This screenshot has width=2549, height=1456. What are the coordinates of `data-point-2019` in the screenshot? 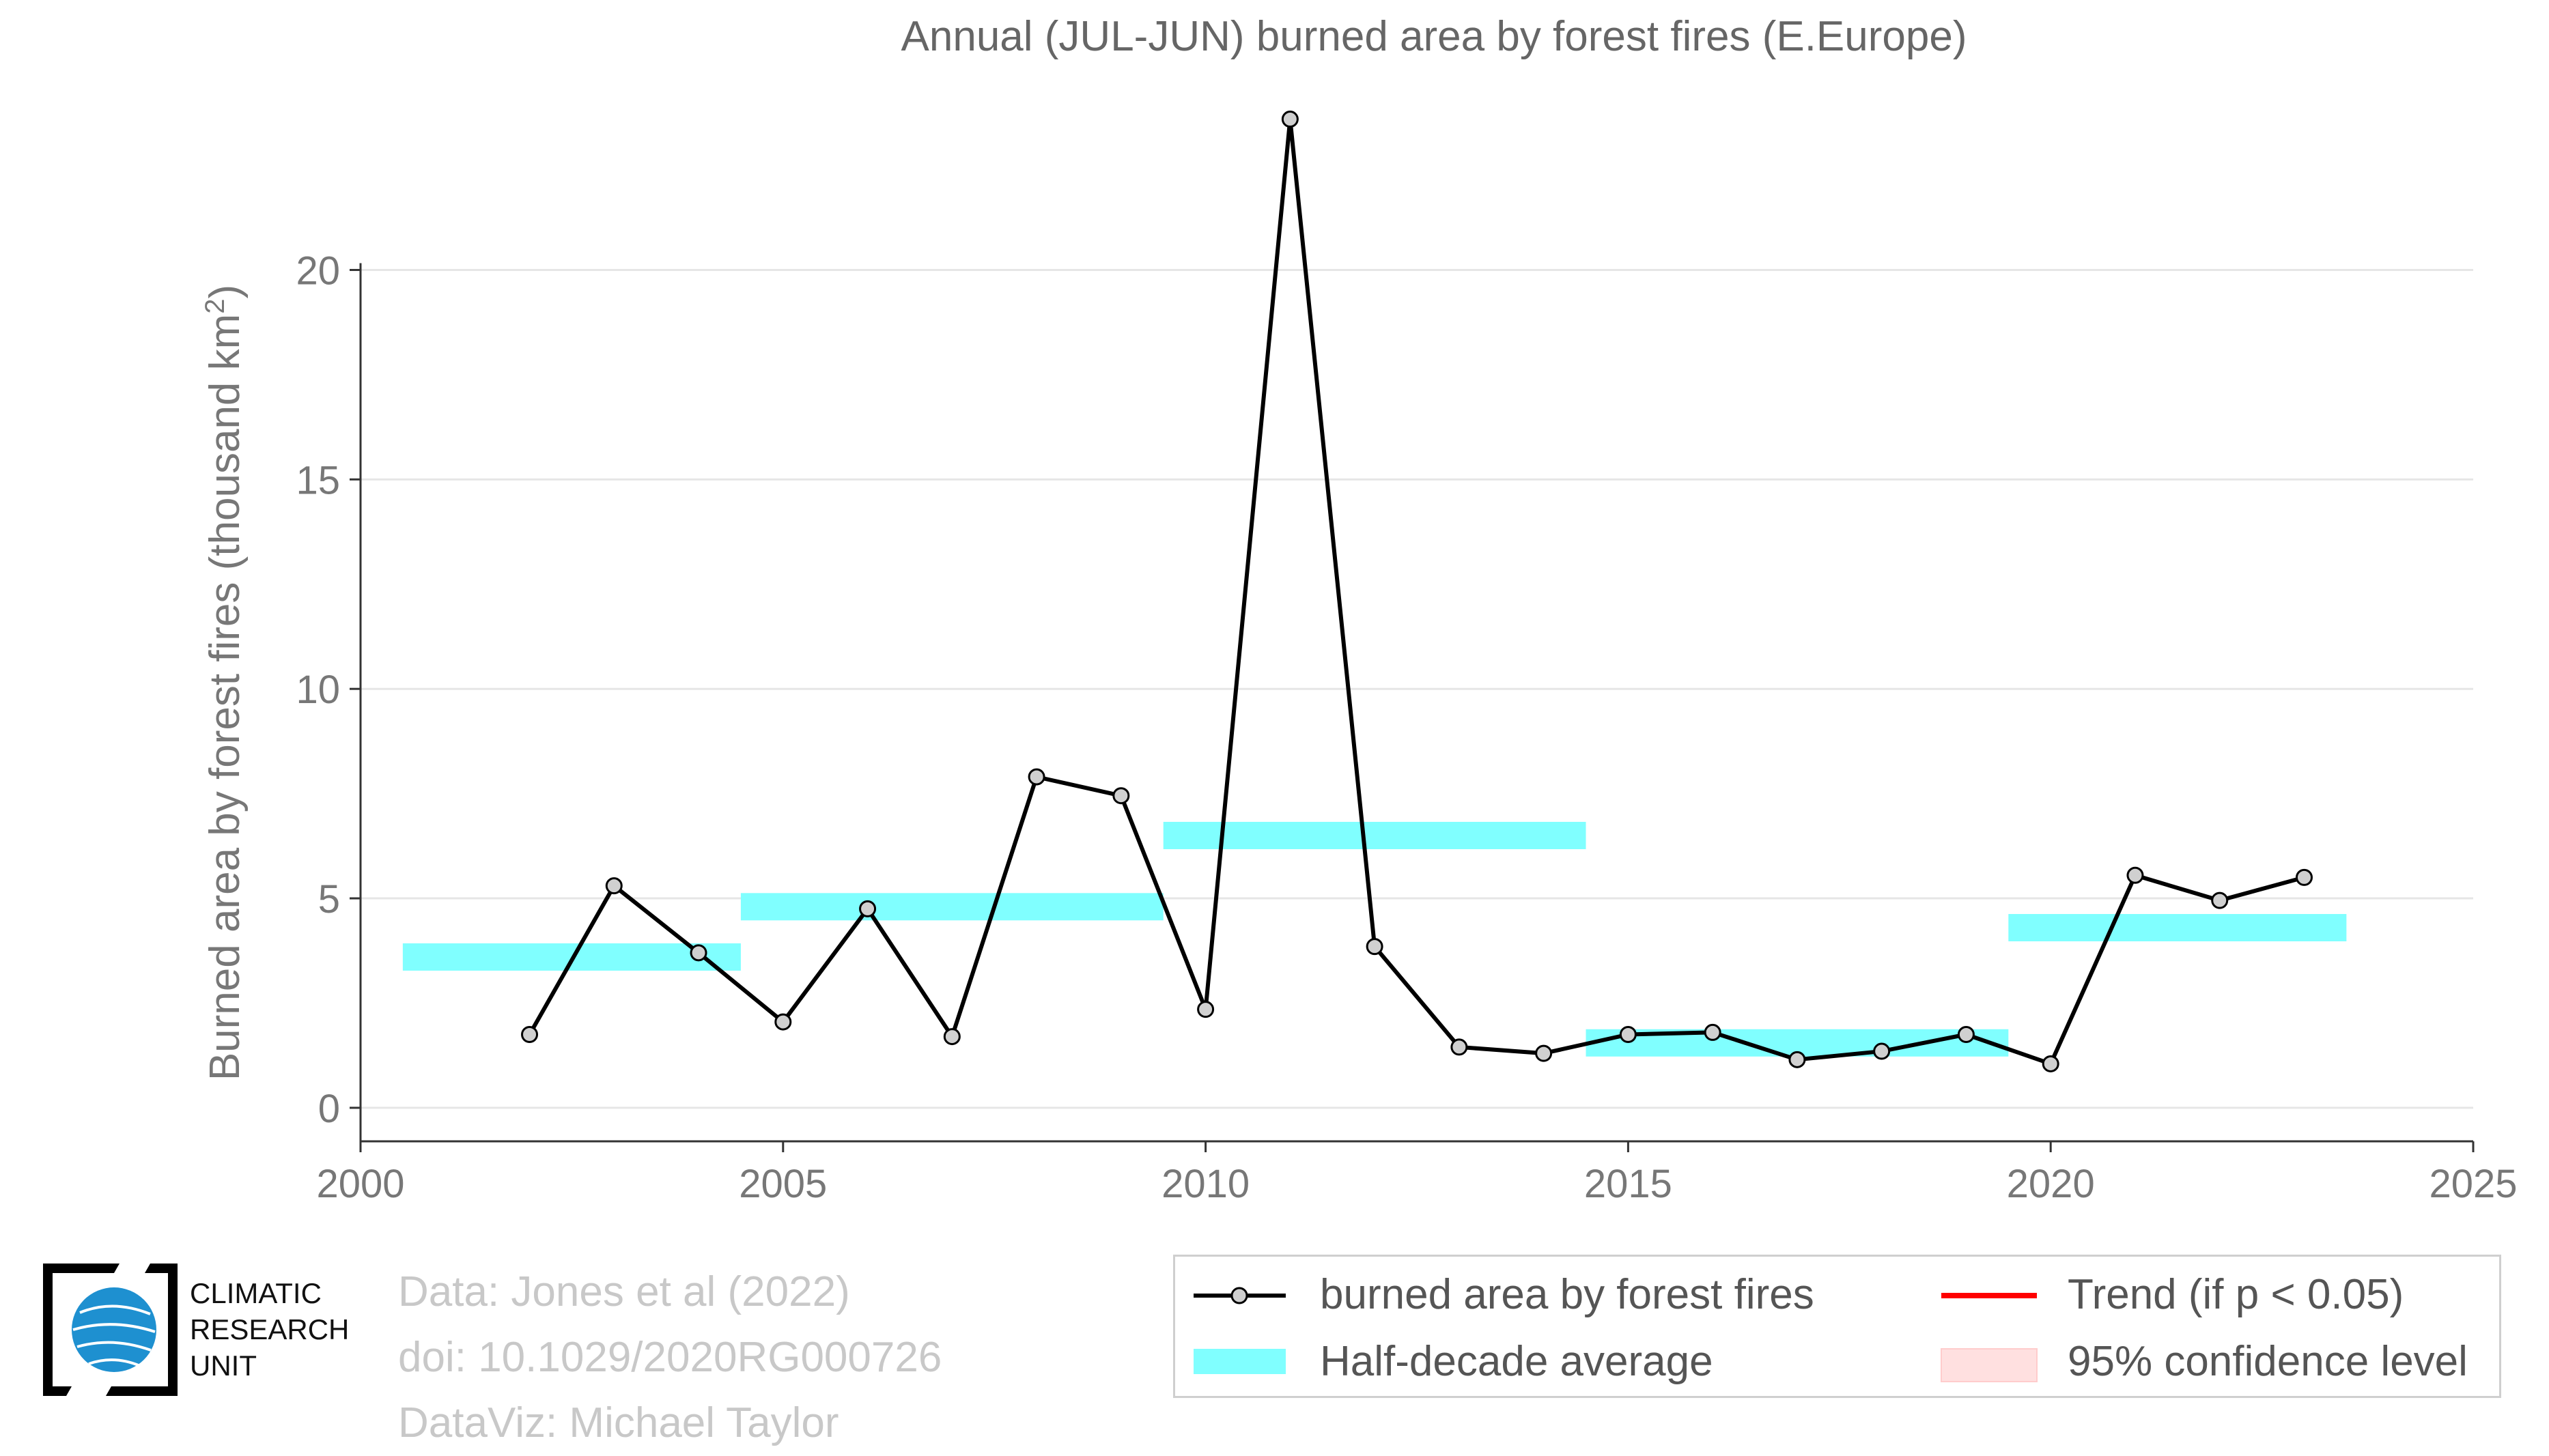 It's located at (1966, 1035).